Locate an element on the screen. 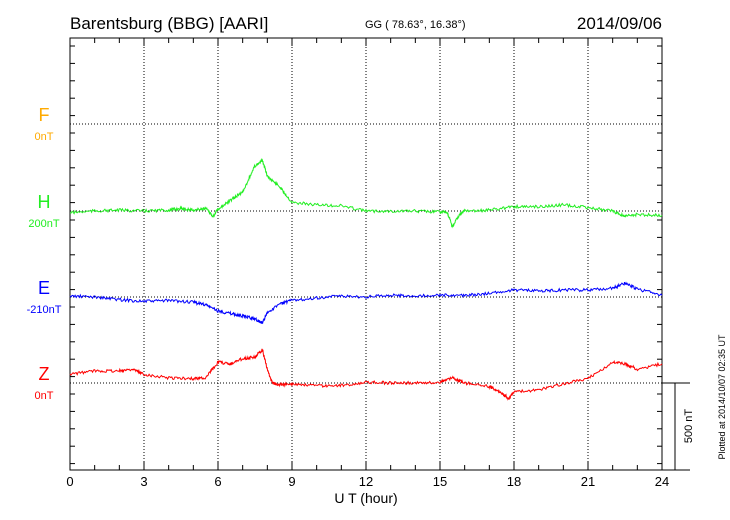 This screenshot has width=730, height=520. chart-date: 2014/09/06 is located at coordinates (619, 23).